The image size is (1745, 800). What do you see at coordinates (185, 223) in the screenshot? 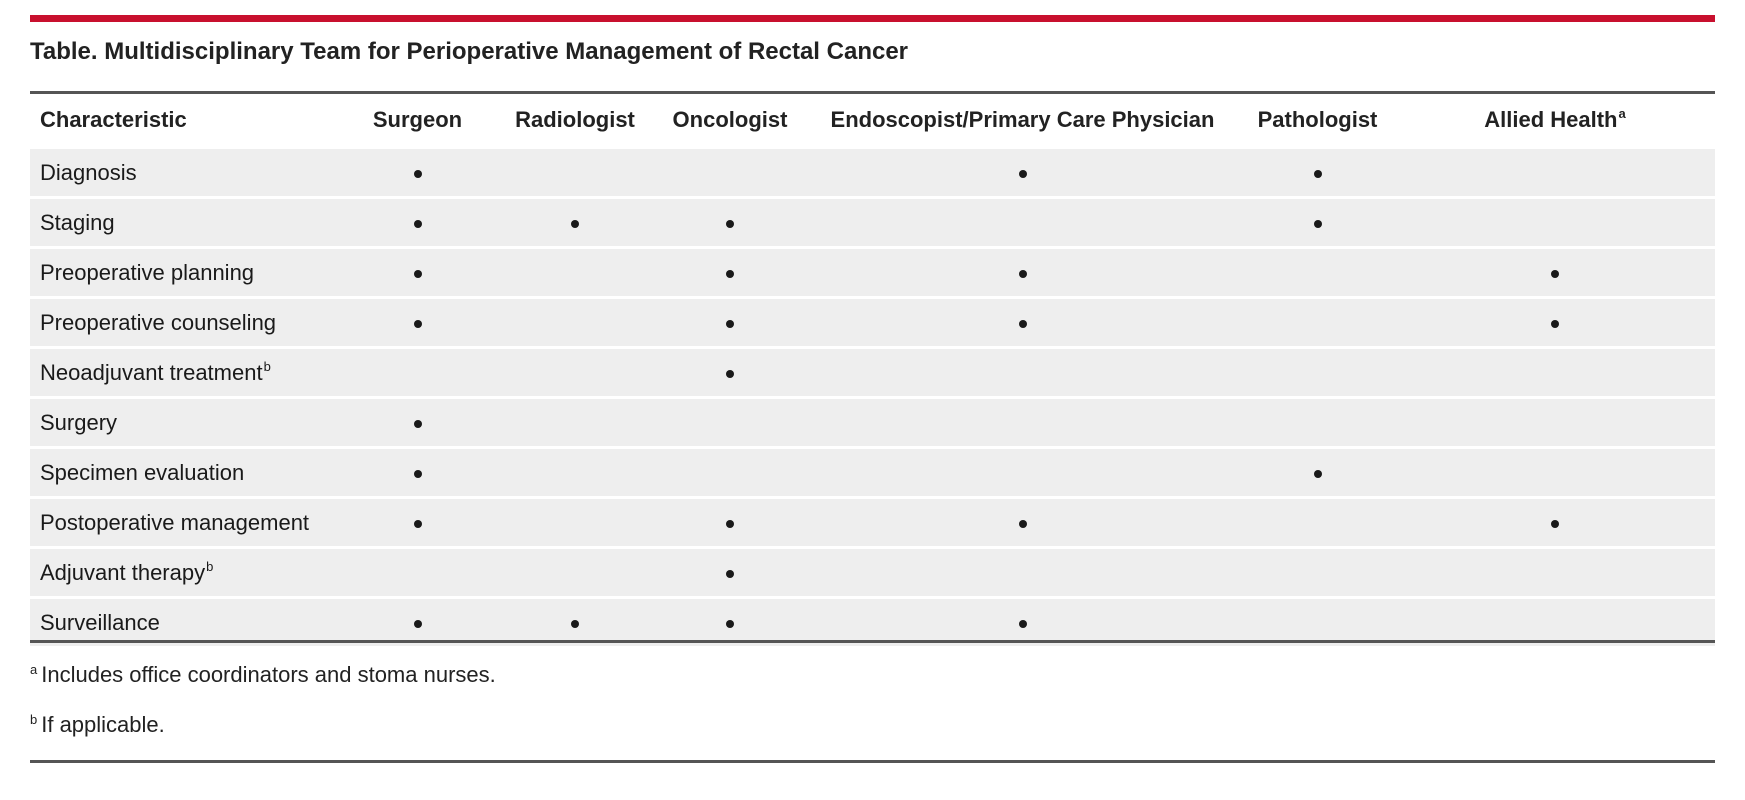
I see `row-label-cell: Staging` at bounding box center [185, 223].